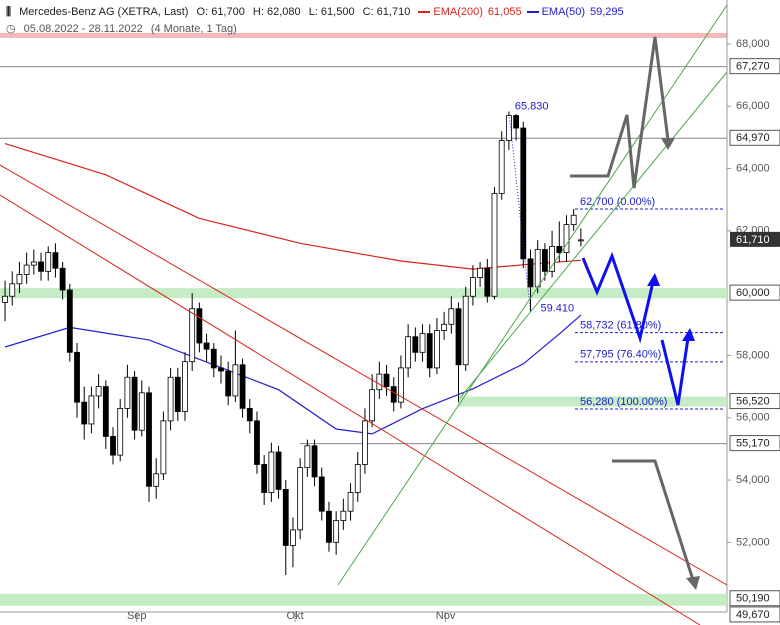 The height and width of the screenshot is (625, 780). I want to click on y-tick-label: 54,000, so click(753, 480).